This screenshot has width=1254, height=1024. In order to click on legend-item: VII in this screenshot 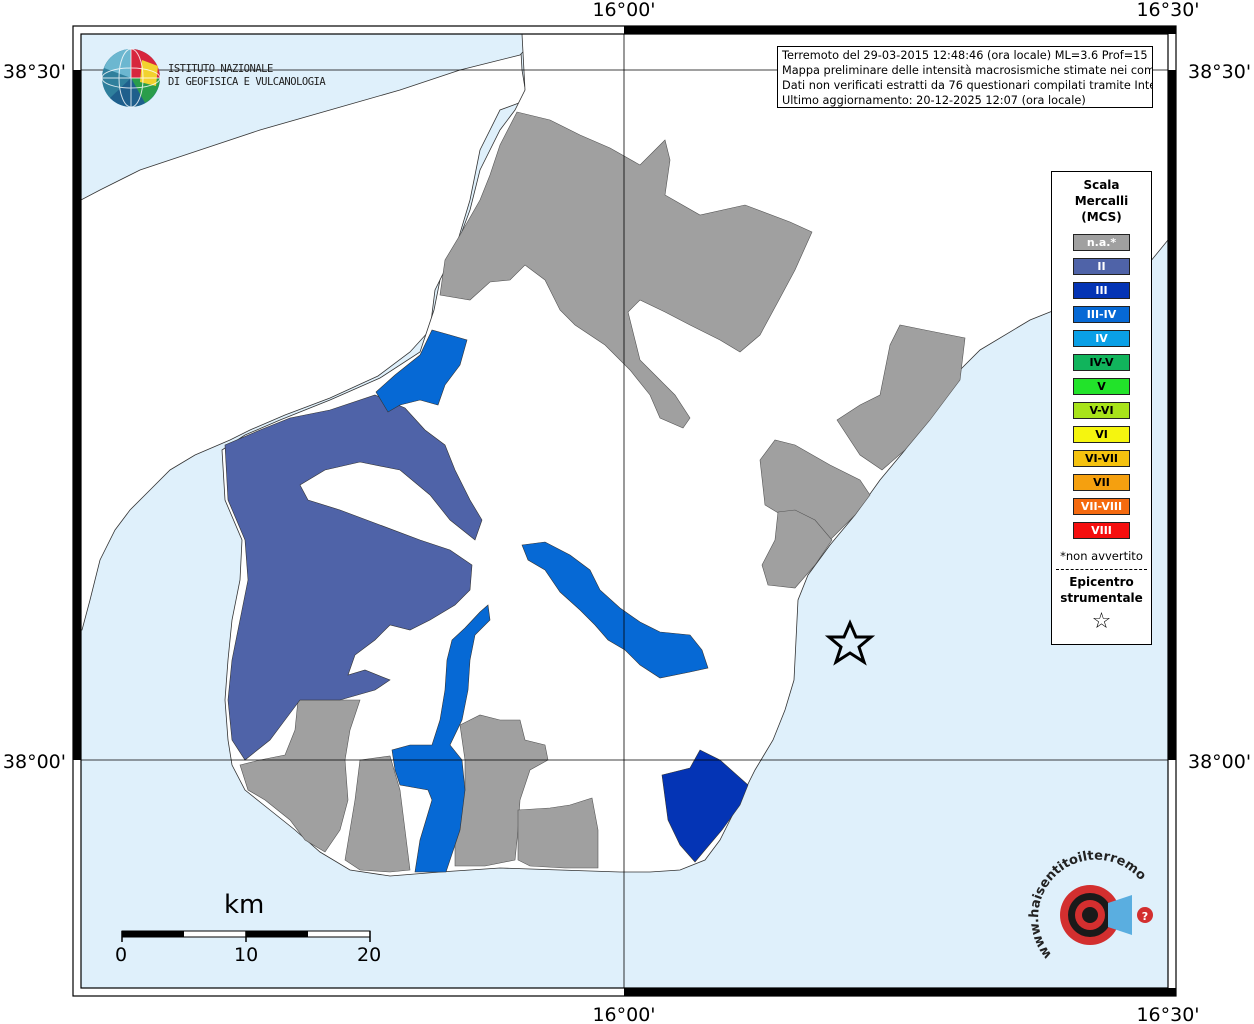, I will do `click(1101, 482)`.